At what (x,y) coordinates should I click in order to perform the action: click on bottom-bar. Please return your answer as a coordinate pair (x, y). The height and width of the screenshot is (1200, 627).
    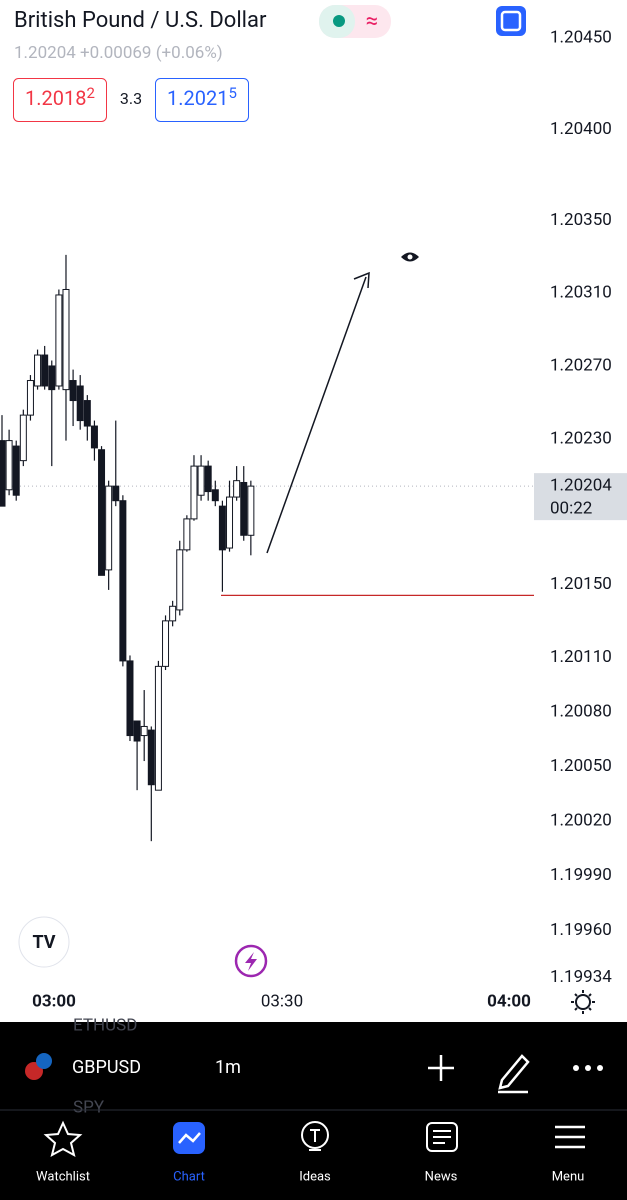
    Looking at the image, I should click on (313, 1111).